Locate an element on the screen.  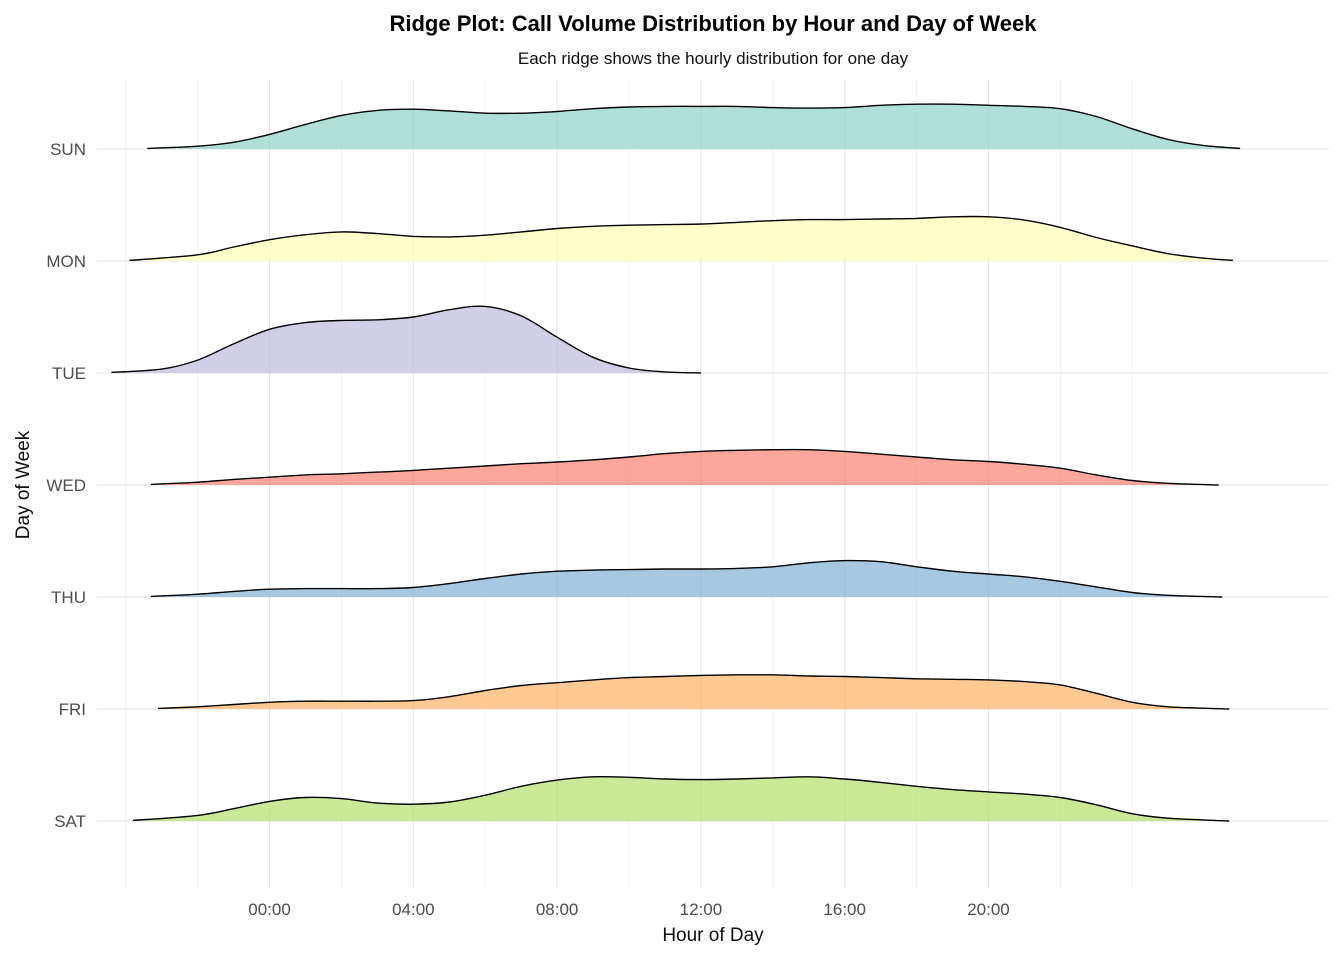
ridge-outline-sun is located at coordinates (694, 126).